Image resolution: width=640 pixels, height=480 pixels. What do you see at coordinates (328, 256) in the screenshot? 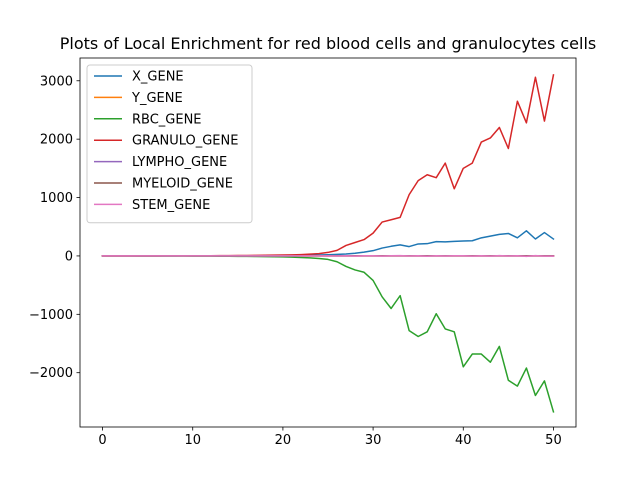
I see `series-line-stem-gene` at bounding box center [328, 256].